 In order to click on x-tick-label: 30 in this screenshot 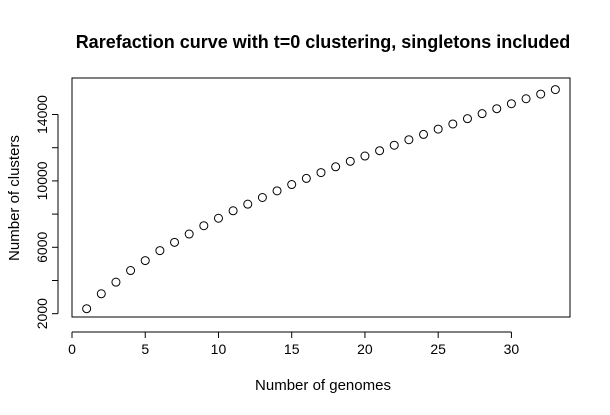, I will do `click(512, 349)`.